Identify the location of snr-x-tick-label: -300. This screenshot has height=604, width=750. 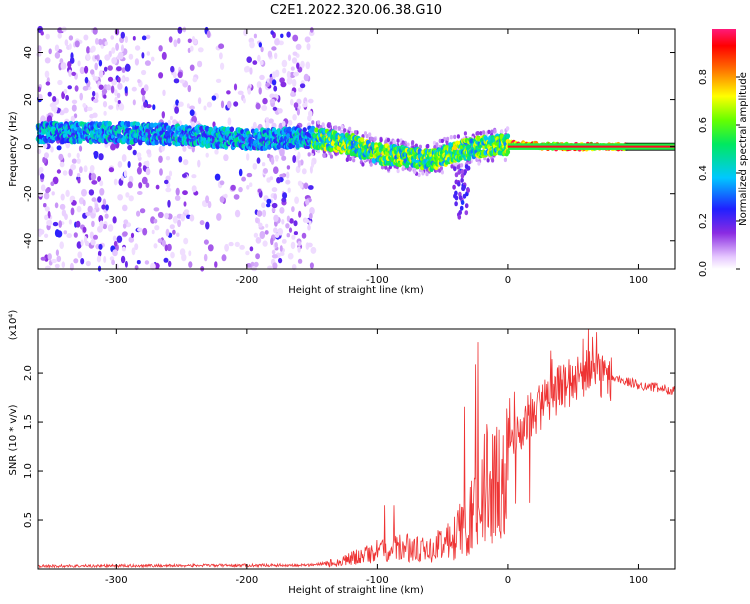
(116, 580).